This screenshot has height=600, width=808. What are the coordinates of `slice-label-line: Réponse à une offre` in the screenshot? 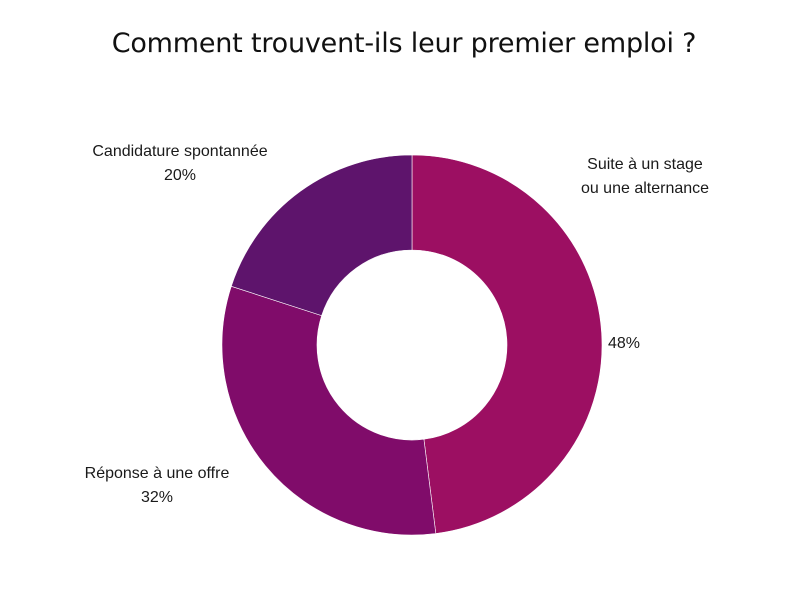 It's located at (157, 473).